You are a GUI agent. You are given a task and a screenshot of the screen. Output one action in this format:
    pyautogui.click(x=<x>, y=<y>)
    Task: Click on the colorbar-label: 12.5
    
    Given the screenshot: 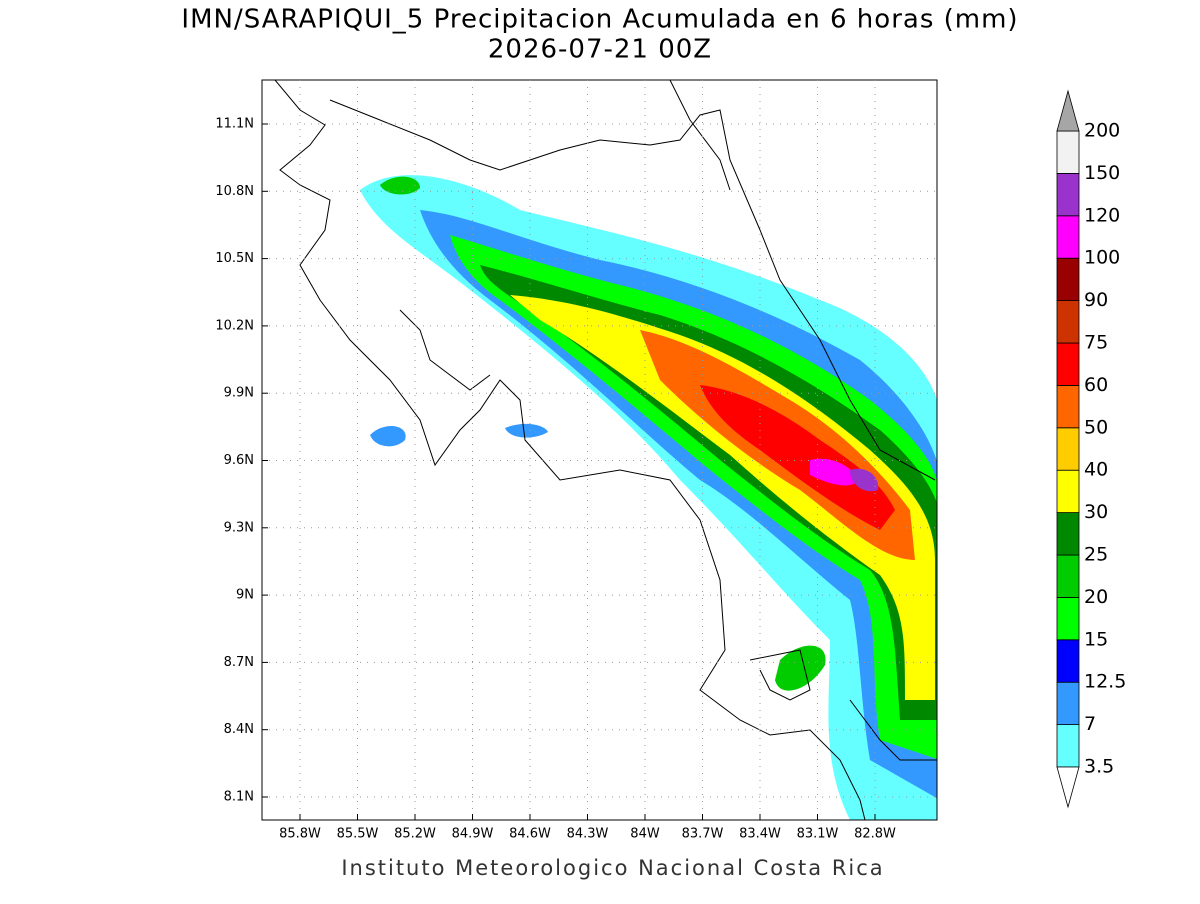 What is the action you would take?
    pyautogui.click(x=1105, y=682)
    